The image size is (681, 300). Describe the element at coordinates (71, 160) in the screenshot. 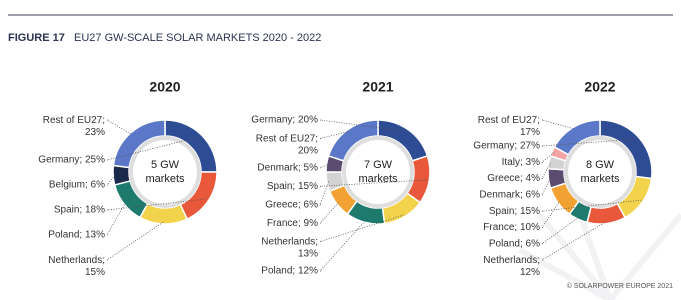

I see `segment-label: Germany; 25%` at that location.